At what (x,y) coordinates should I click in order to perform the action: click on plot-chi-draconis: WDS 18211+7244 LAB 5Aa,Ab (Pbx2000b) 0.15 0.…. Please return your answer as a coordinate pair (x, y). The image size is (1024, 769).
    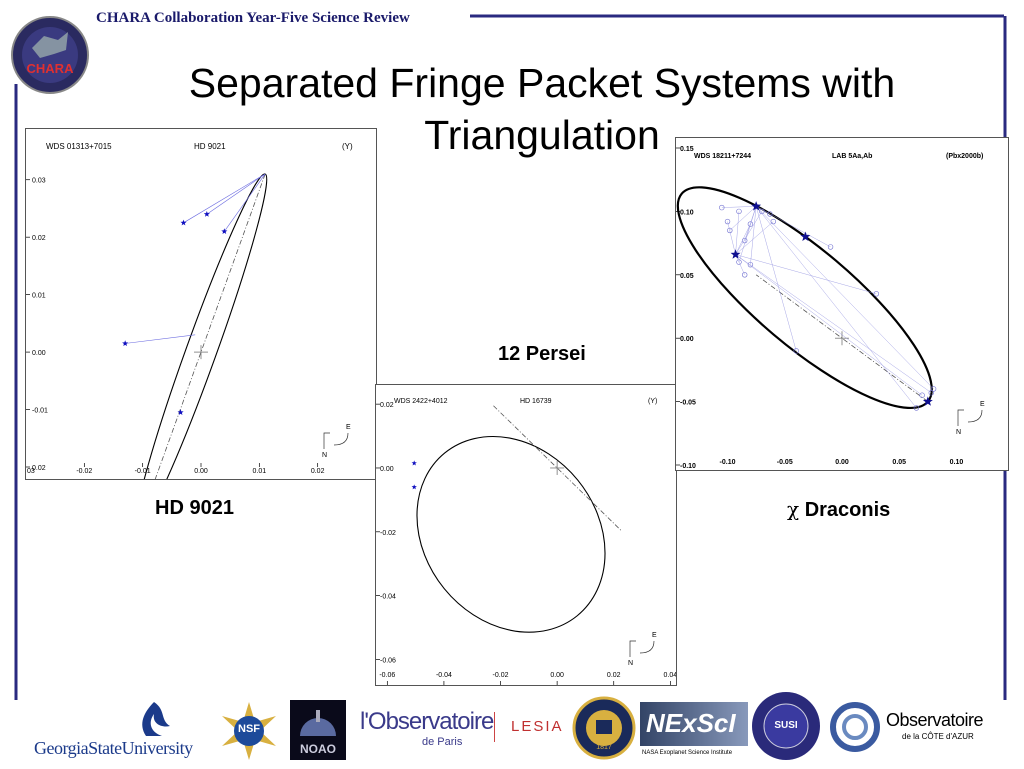
    Looking at the image, I should click on (842, 304).